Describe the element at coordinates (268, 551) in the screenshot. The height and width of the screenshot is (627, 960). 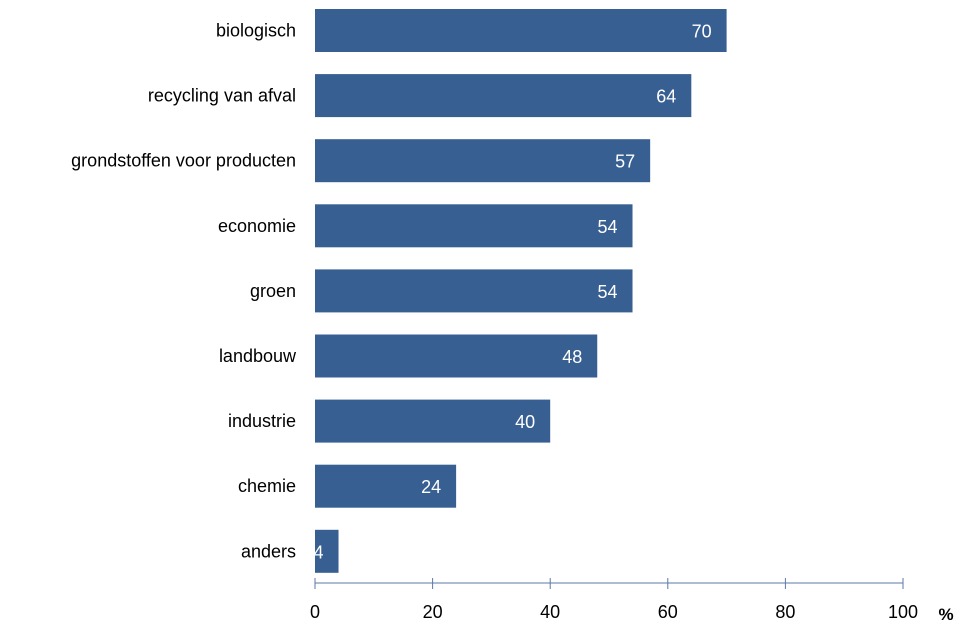
I see `category-label: anders` at that location.